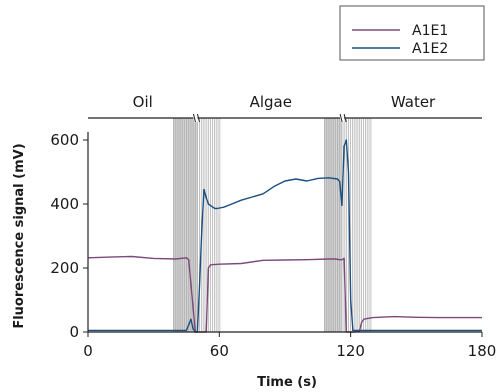 The image size is (502, 392). Describe the element at coordinates (64, 140) in the screenshot. I see `y-tick-label: 600` at that location.